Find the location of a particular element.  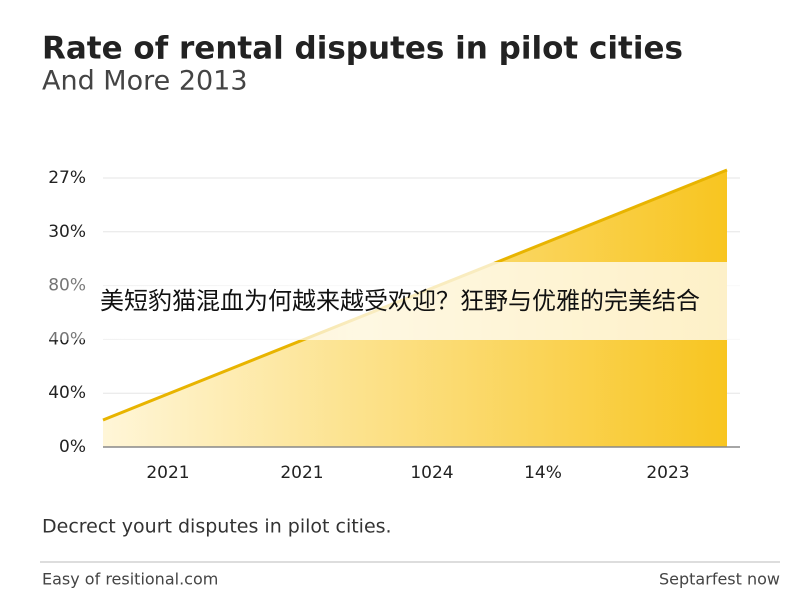

overlay-band is located at coordinates (400, 301).